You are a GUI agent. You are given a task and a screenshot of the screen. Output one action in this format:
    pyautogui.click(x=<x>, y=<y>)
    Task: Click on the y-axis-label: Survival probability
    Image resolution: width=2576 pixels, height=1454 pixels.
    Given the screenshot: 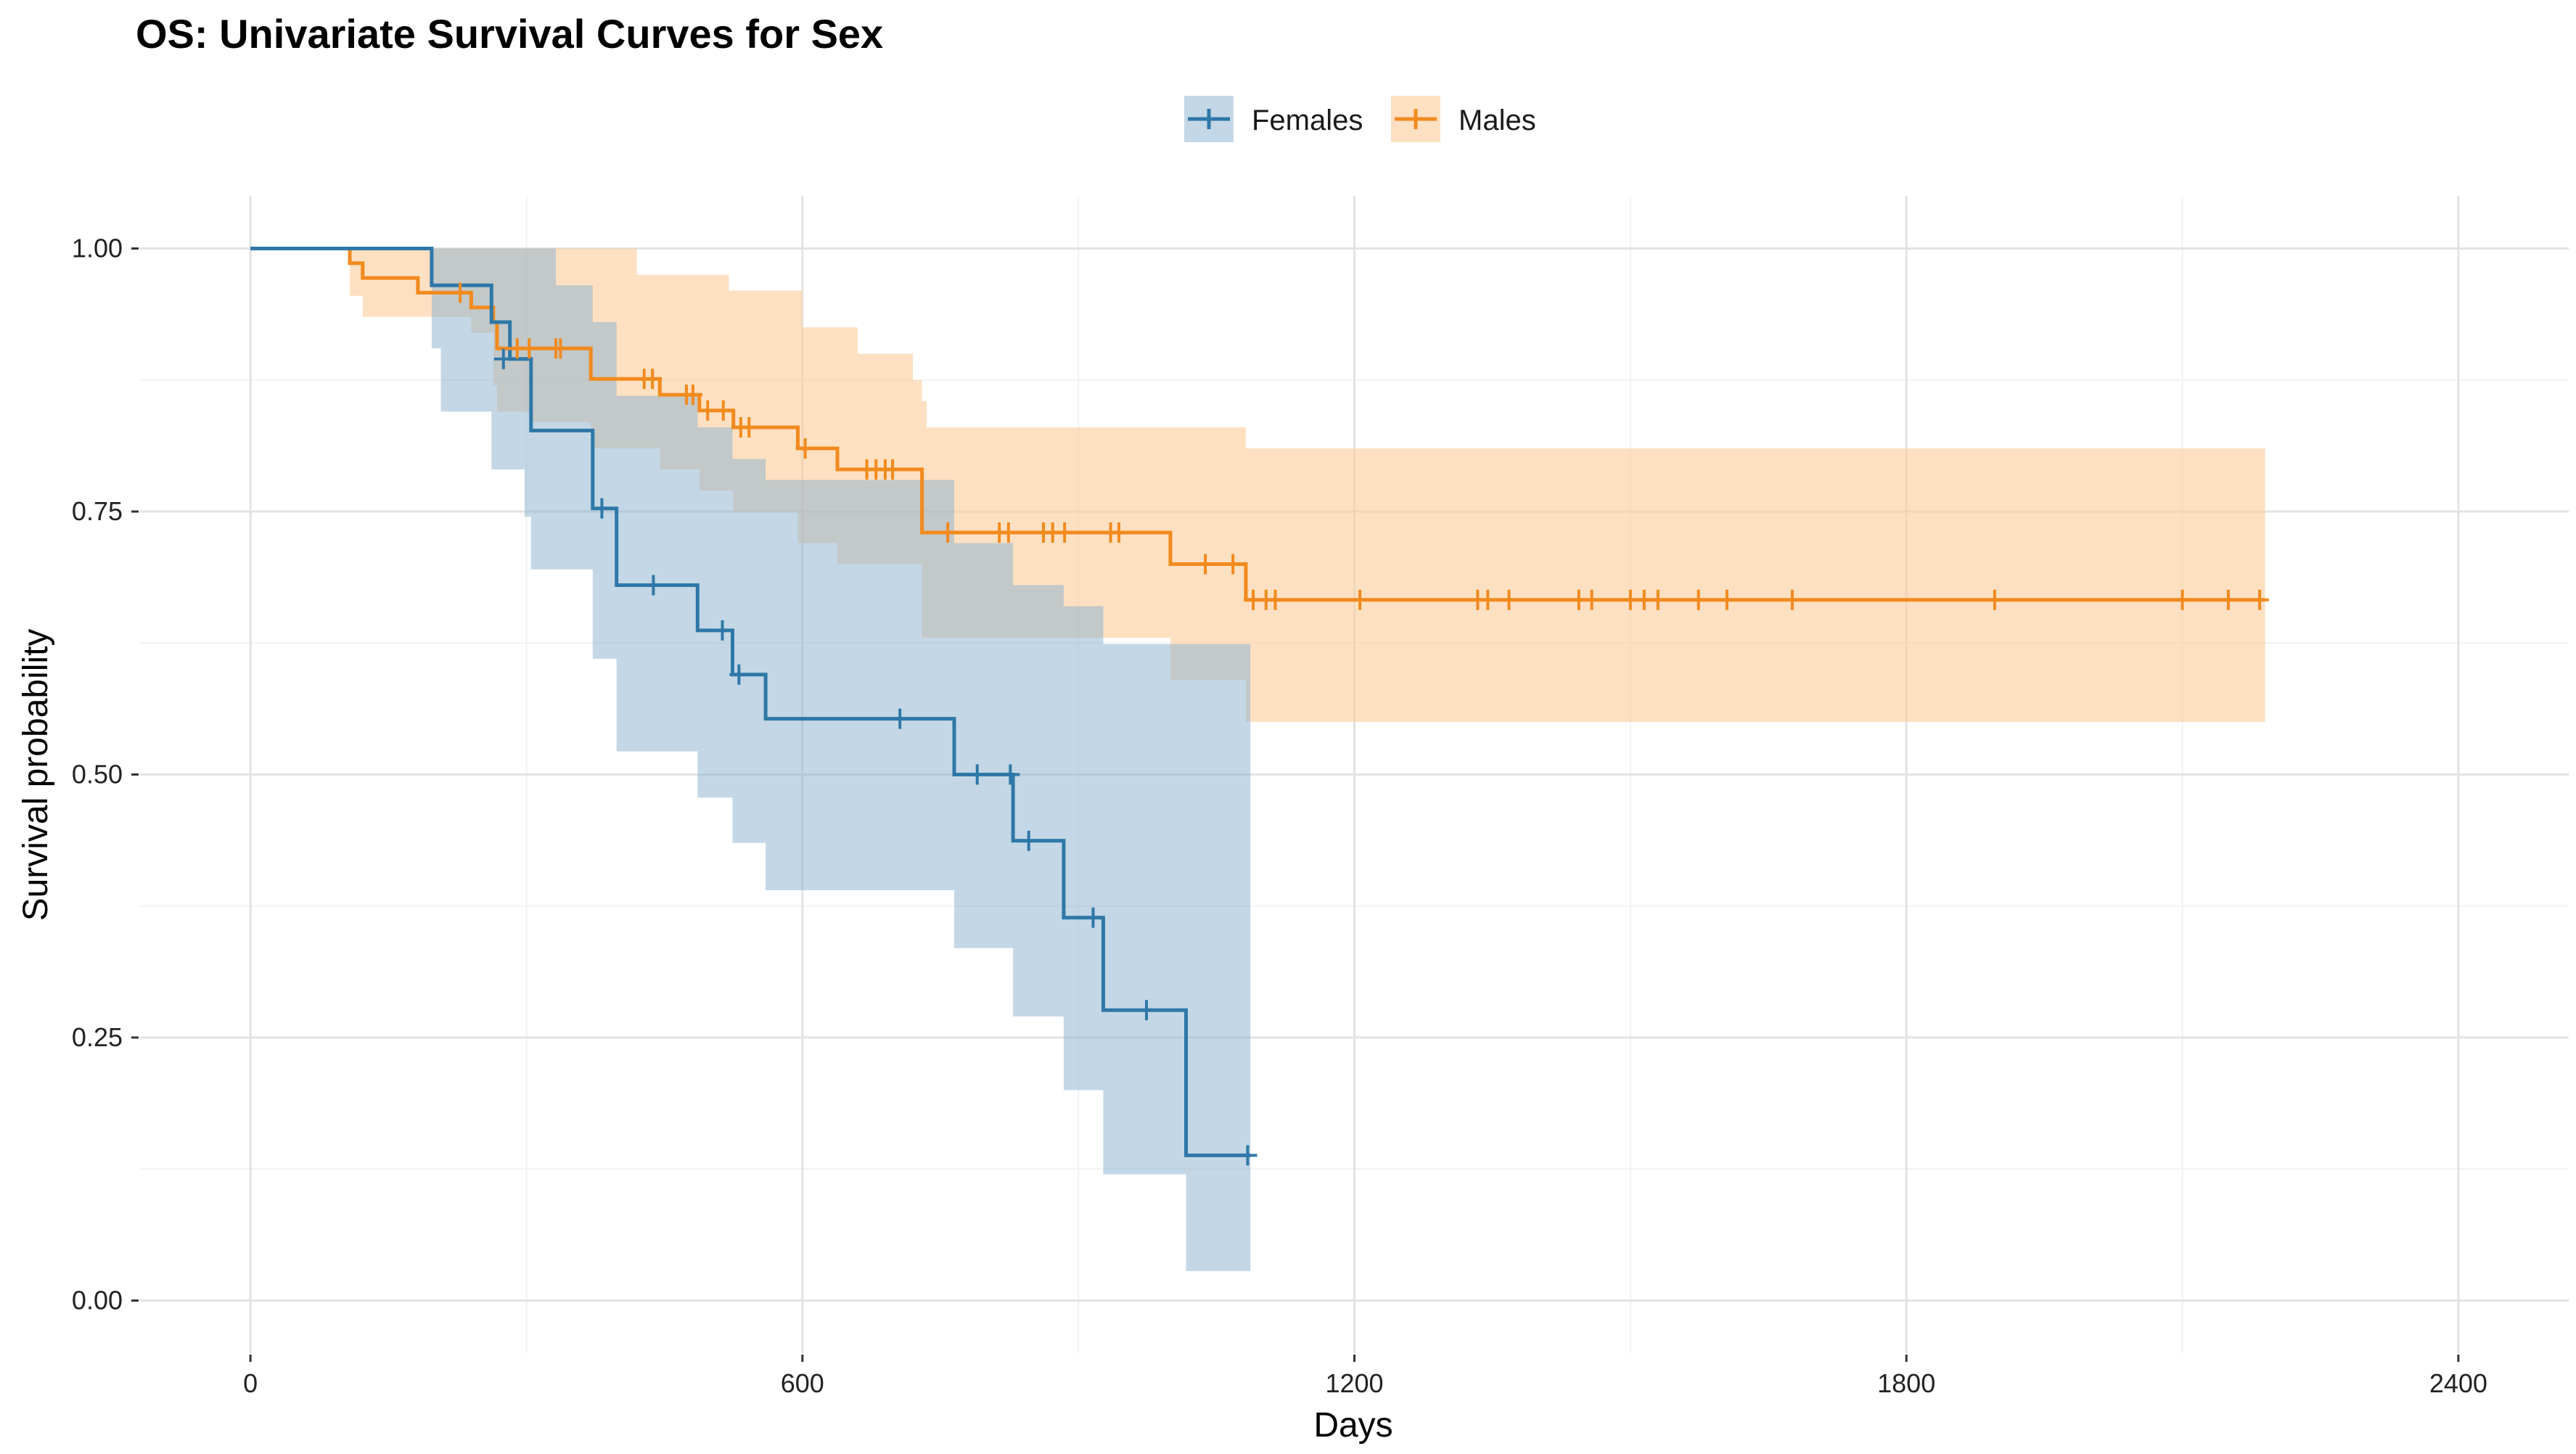 What is the action you would take?
    pyautogui.click(x=36, y=775)
    